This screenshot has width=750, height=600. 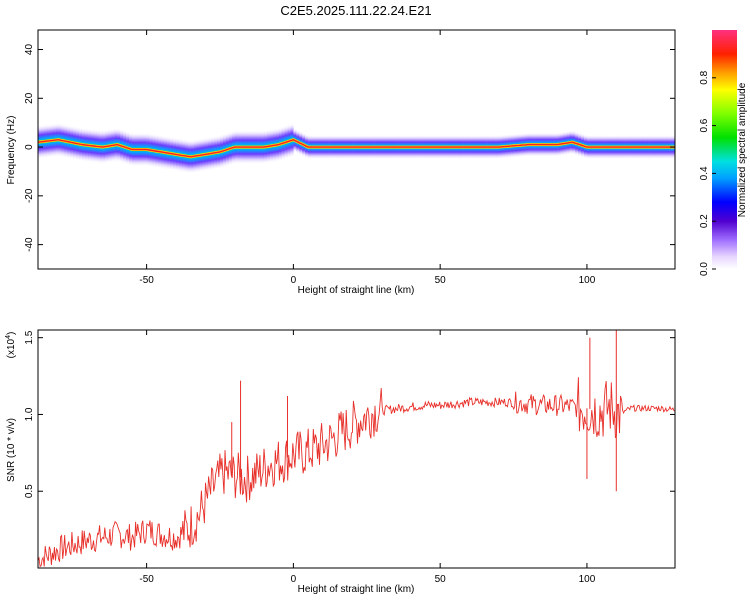 I want to click on colorbar-tick-label: 0.2, so click(x=704, y=221).